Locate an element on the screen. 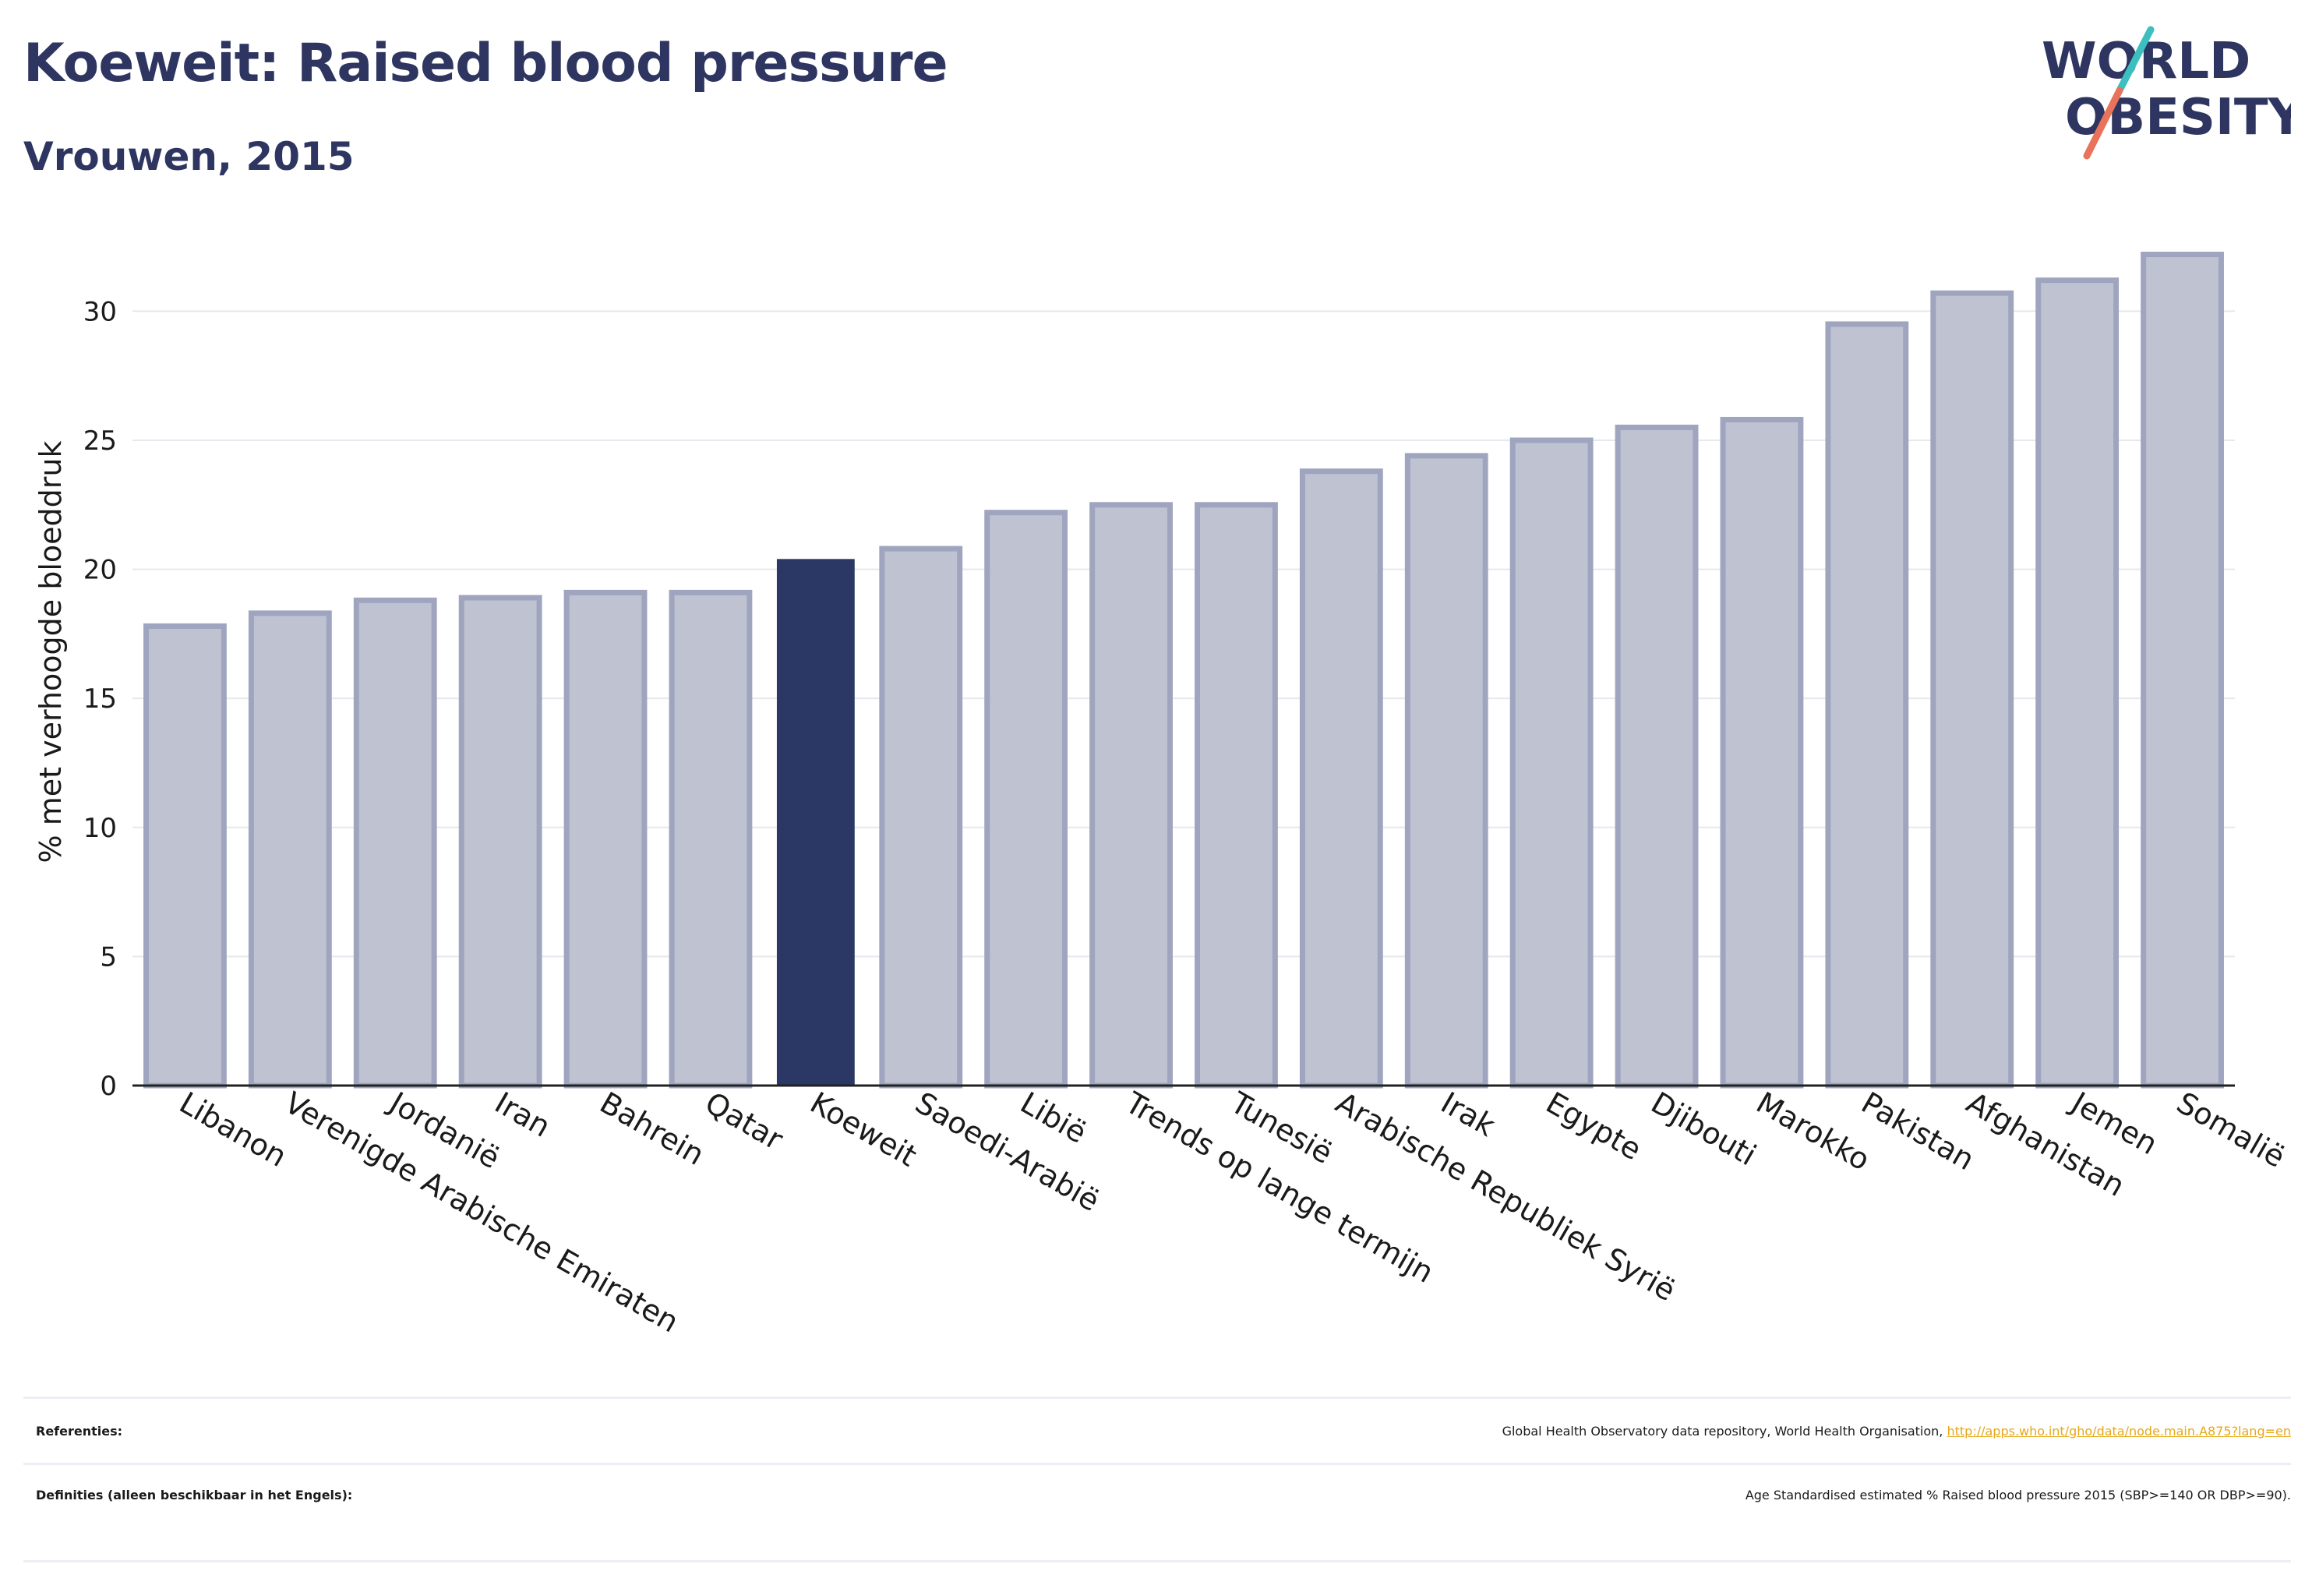 The height and width of the screenshot is (1596, 2305). x-tick-label: Qatar is located at coordinates (744, 1121).